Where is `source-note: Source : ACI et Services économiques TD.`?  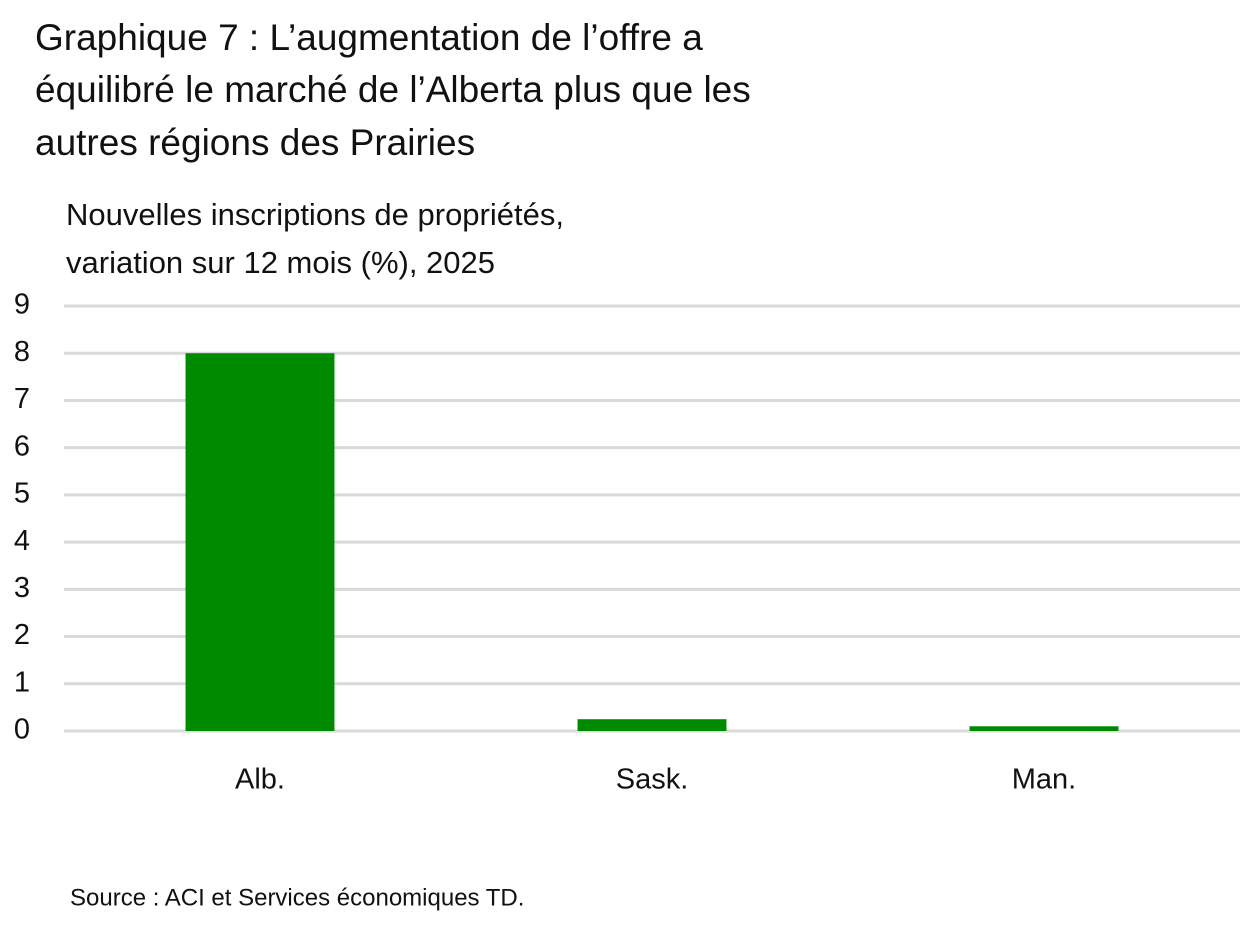 source-note: Source : ACI et Services économiques TD. is located at coordinates (297, 897).